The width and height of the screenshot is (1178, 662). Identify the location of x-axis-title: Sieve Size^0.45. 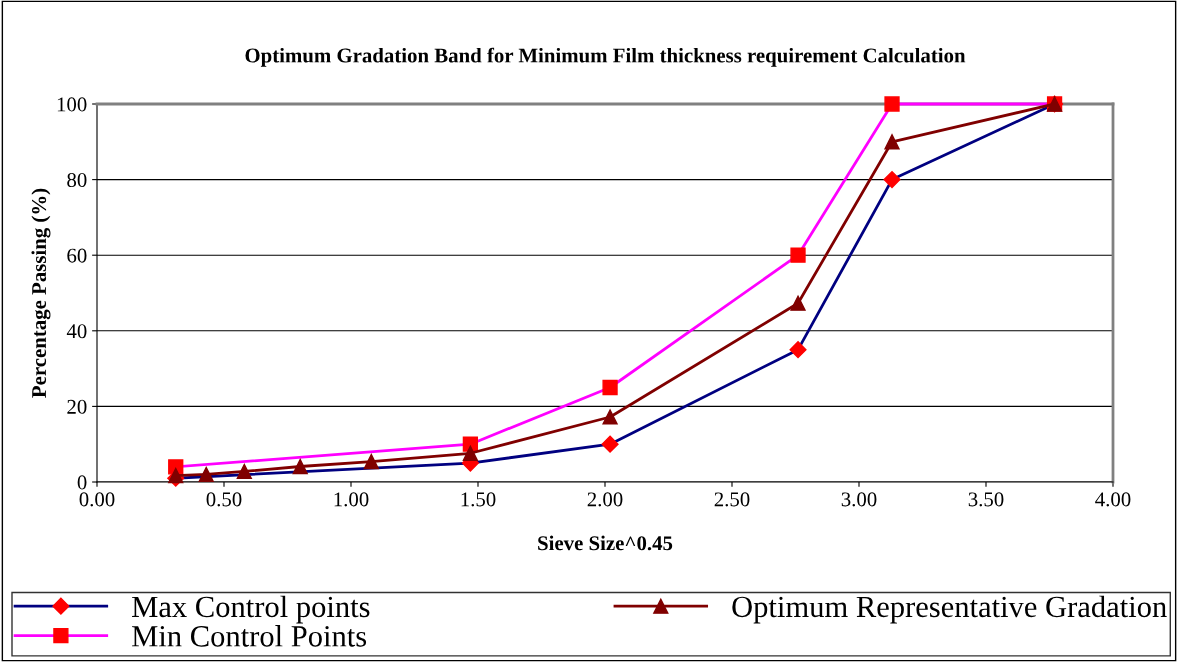
(605, 543).